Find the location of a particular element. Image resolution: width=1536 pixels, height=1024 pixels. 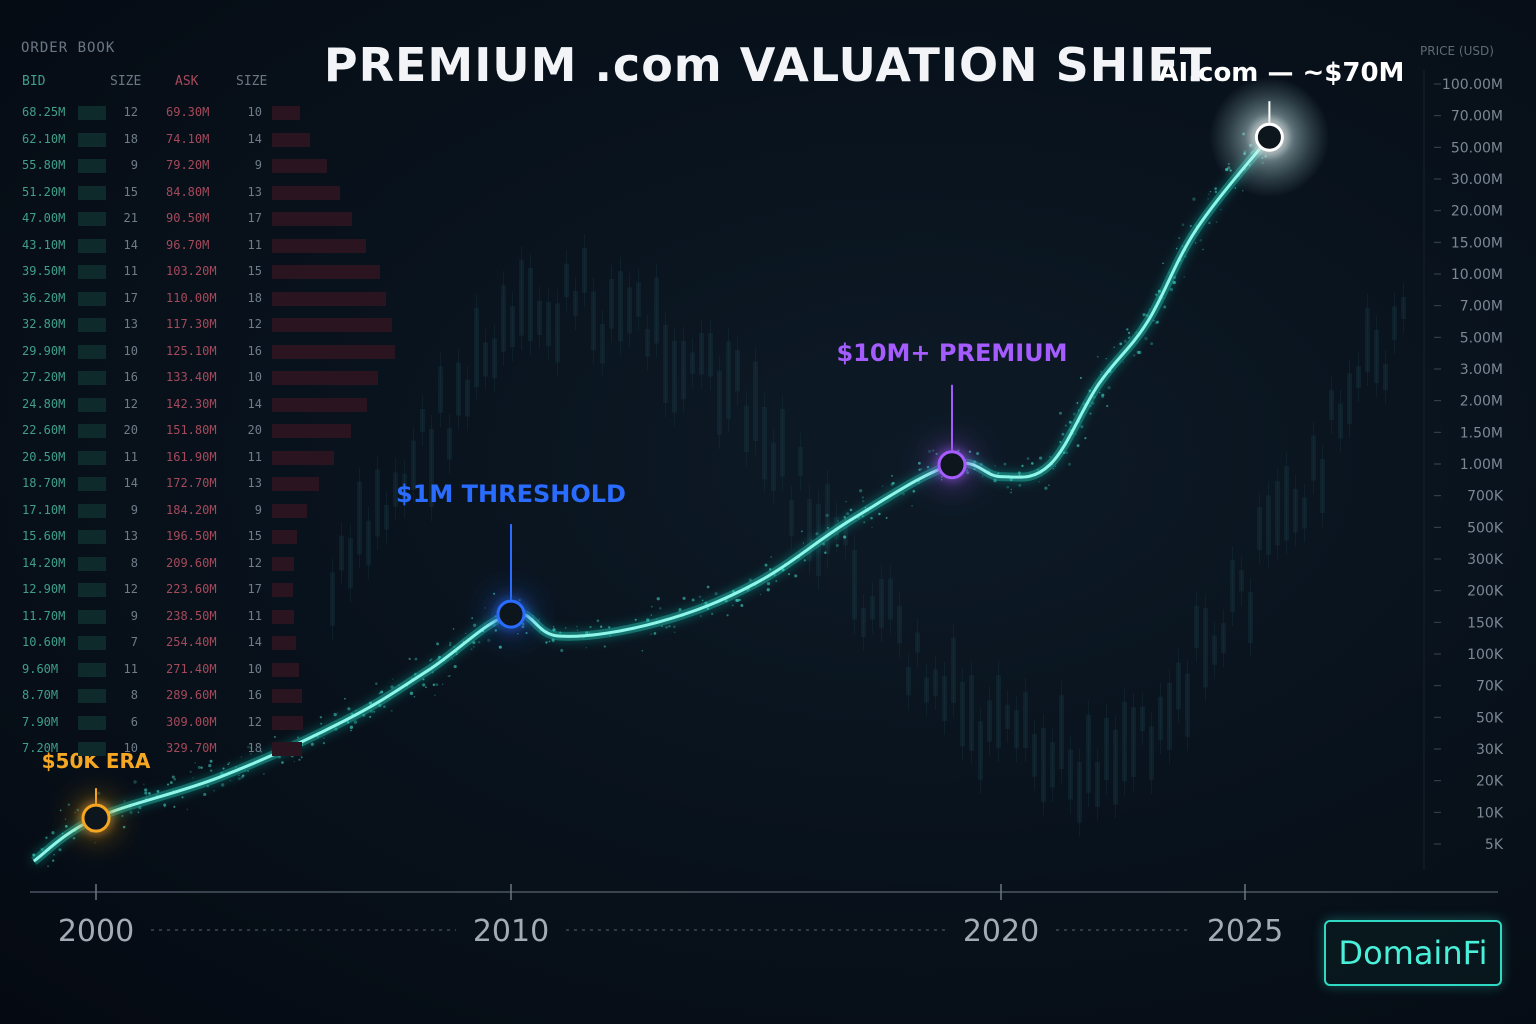

bid-price: 29.90M is located at coordinates (44, 350).